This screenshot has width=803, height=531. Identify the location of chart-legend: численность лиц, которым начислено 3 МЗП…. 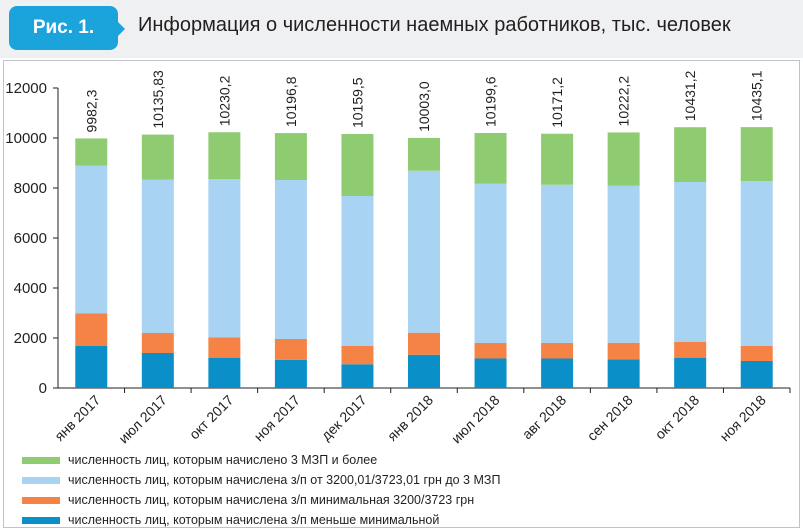
(261, 490).